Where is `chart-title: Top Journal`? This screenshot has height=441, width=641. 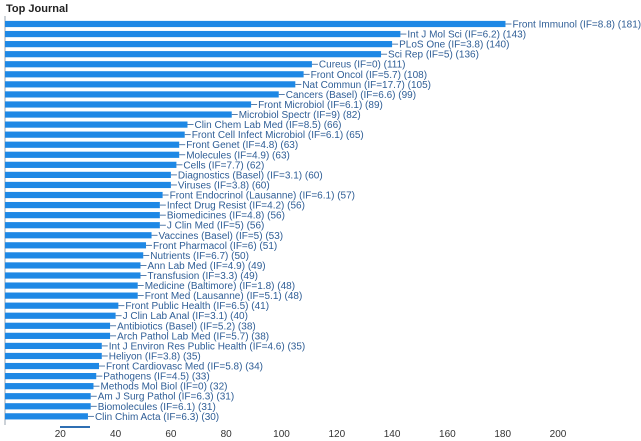
chart-title: Top Journal is located at coordinates (37, 9).